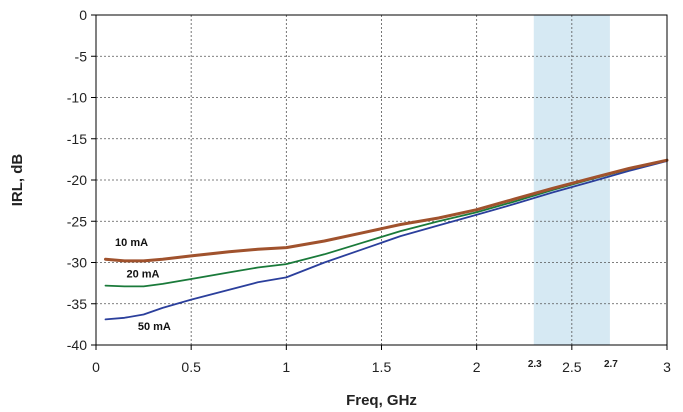 This screenshot has width=683, height=412. What do you see at coordinates (17, 180) in the screenshot?
I see `y-axis-title: IRL, dB` at bounding box center [17, 180].